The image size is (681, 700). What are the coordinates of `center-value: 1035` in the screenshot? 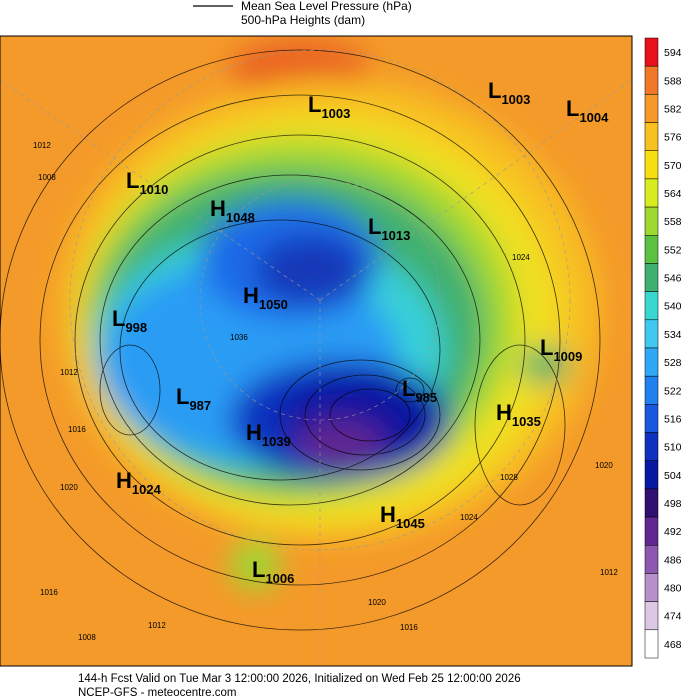 It's located at (526, 421).